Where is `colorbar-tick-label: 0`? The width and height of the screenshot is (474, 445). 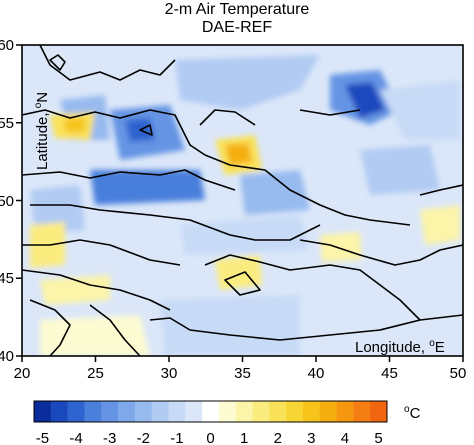
colorbar-tick-label: 0 is located at coordinates (210, 437).